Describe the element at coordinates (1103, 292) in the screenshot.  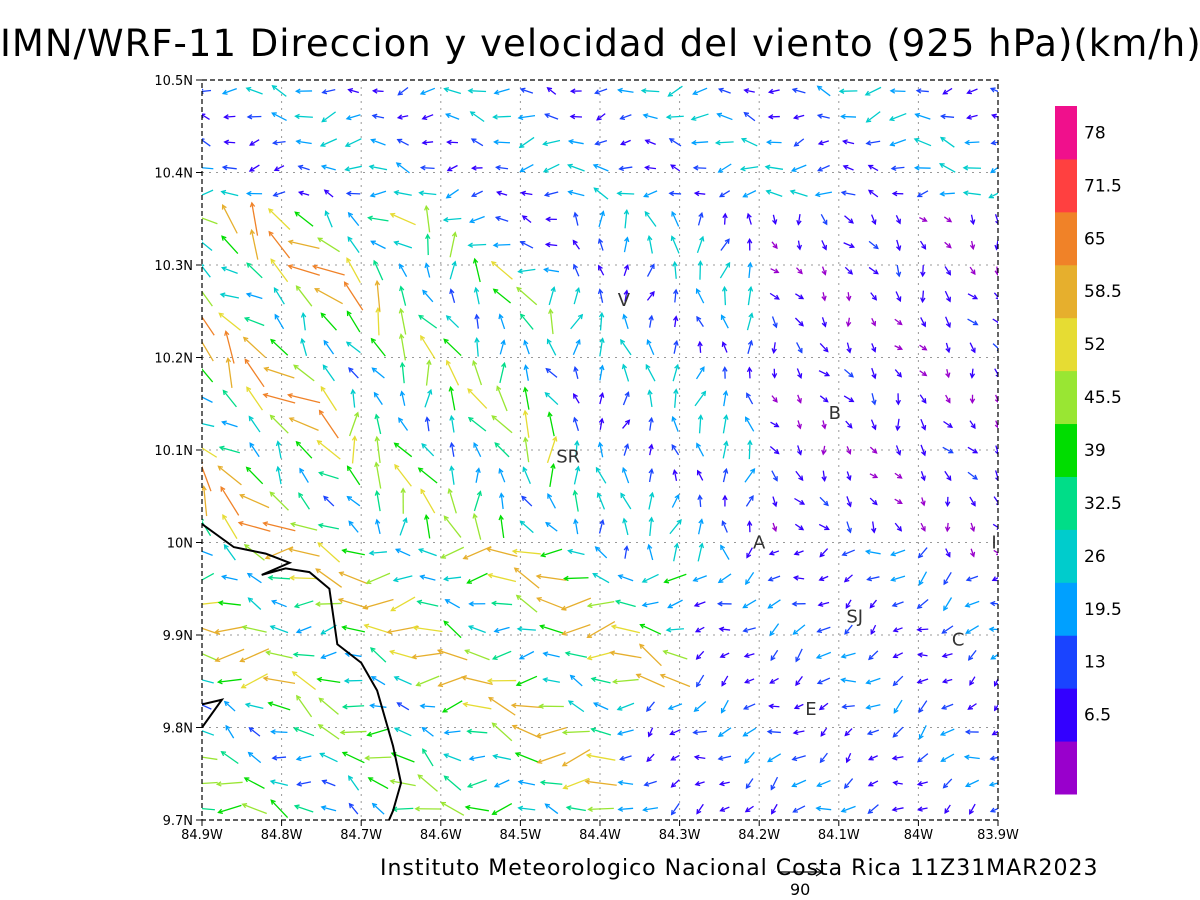
I see `colorbar-label: 58.5` at that location.